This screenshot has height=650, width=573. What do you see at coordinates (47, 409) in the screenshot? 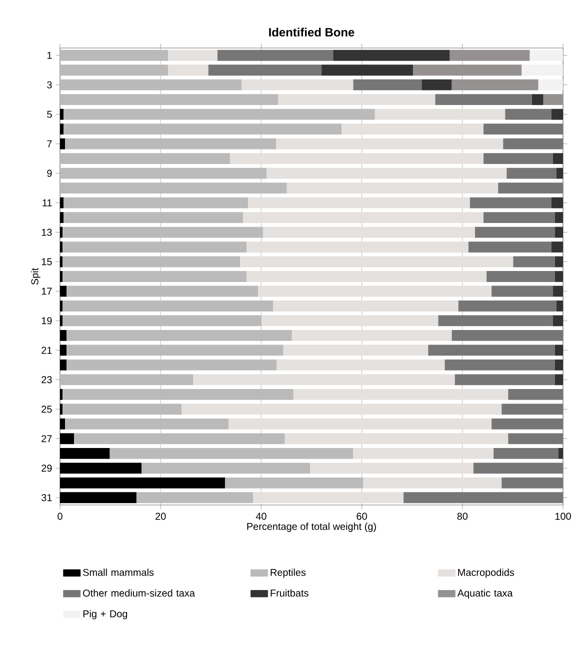
I see `y-tick-label: 25` at bounding box center [47, 409].